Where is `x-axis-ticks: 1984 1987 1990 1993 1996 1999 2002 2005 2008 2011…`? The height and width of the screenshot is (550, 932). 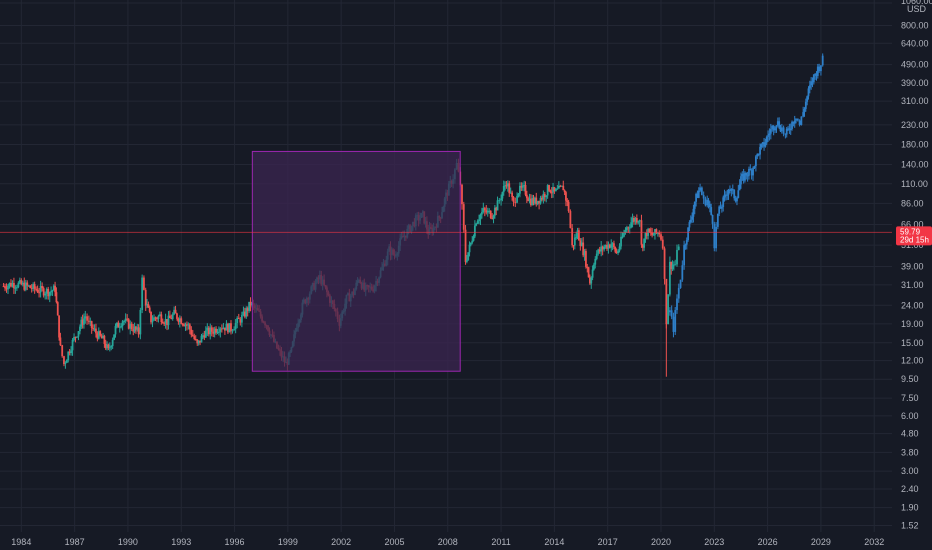
x-axis-ticks: 1984 1987 1990 1993 1996 1999 2002 2005 2008 2011… is located at coordinates (447, 542).